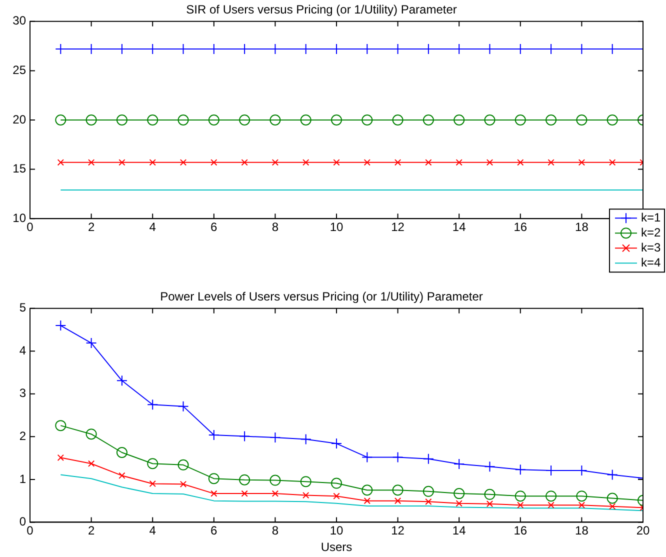 This screenshot has width=666, height=557. Describe the element at coordinates (643, 531) in the screenshot. I see `x-tick-label: 20` at that location.